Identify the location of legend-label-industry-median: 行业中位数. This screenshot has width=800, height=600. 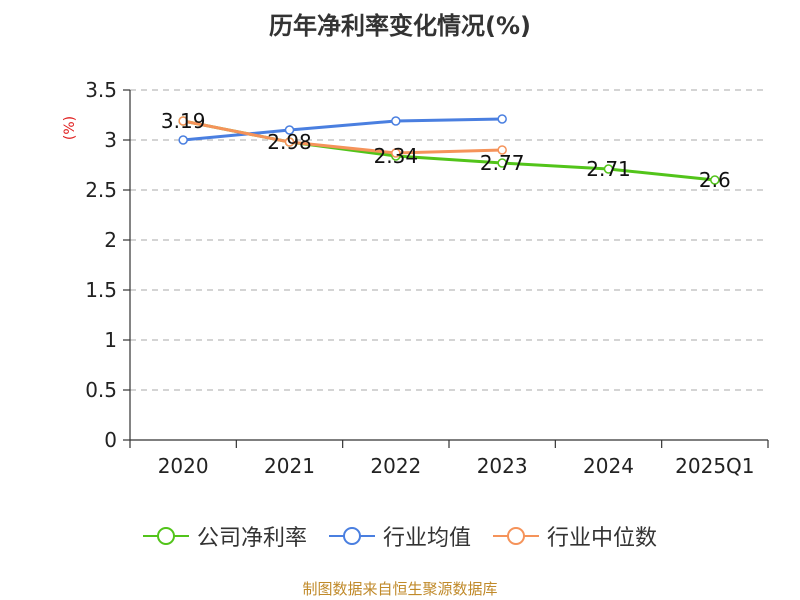
(602, 538).